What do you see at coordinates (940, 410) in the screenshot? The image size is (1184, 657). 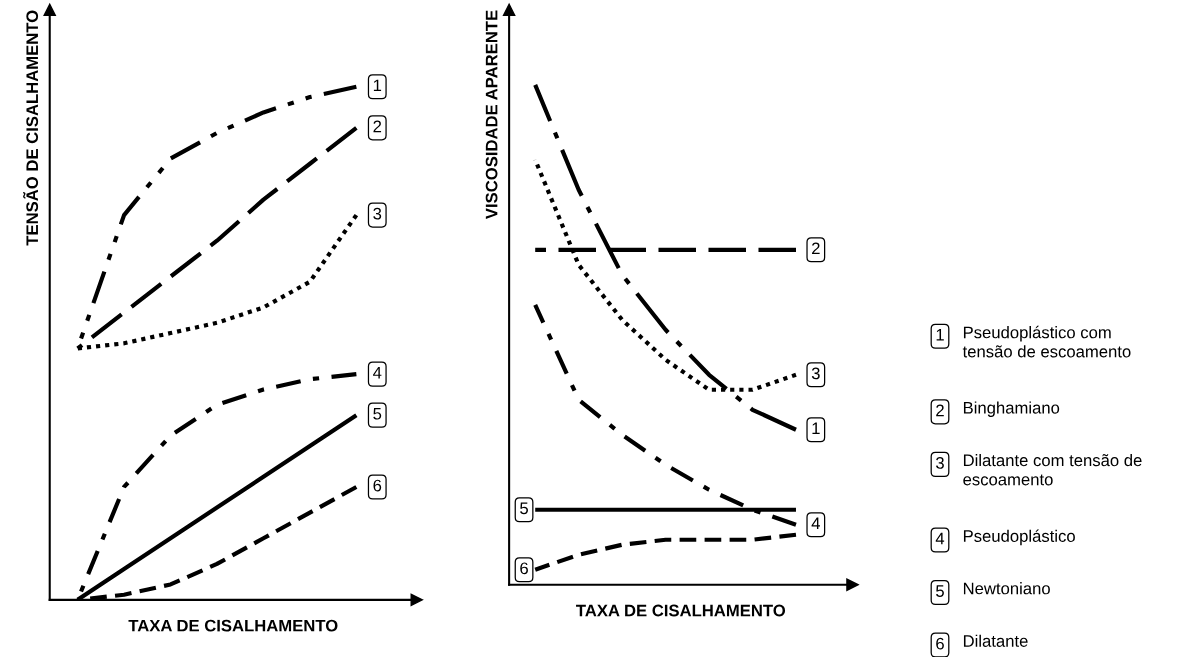 I see `text: 2` at bounding box center [940, 410].